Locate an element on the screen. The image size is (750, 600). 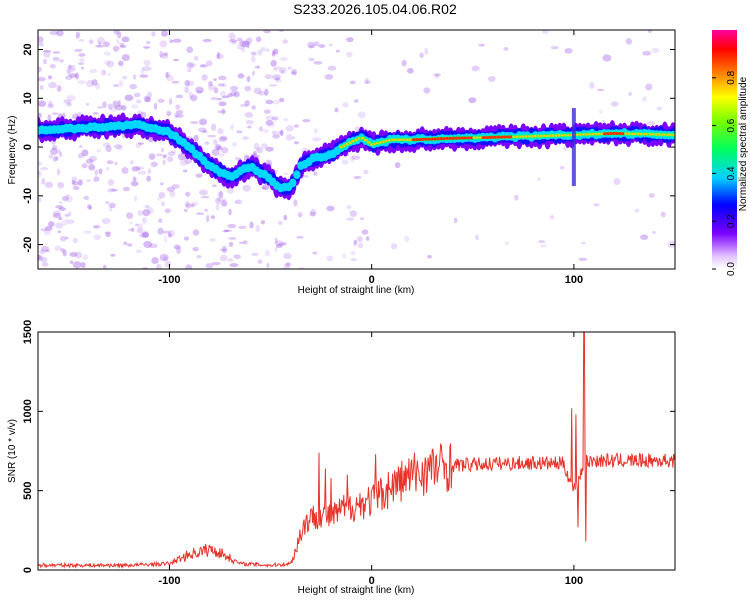
colorbar-ticks: 0.0 0.2 0.4 0.6 0.8 is located at coordinates (724, 173).